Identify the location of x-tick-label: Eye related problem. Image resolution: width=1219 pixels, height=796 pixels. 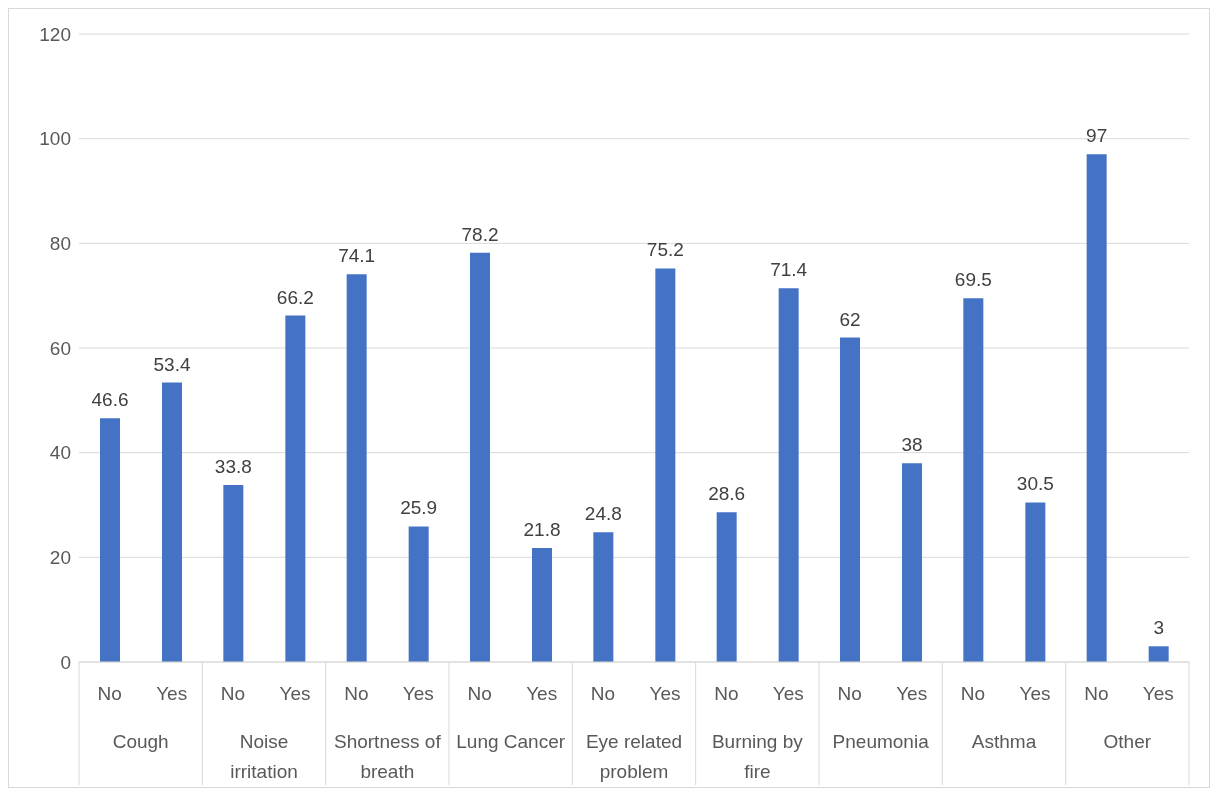
(634, 756).